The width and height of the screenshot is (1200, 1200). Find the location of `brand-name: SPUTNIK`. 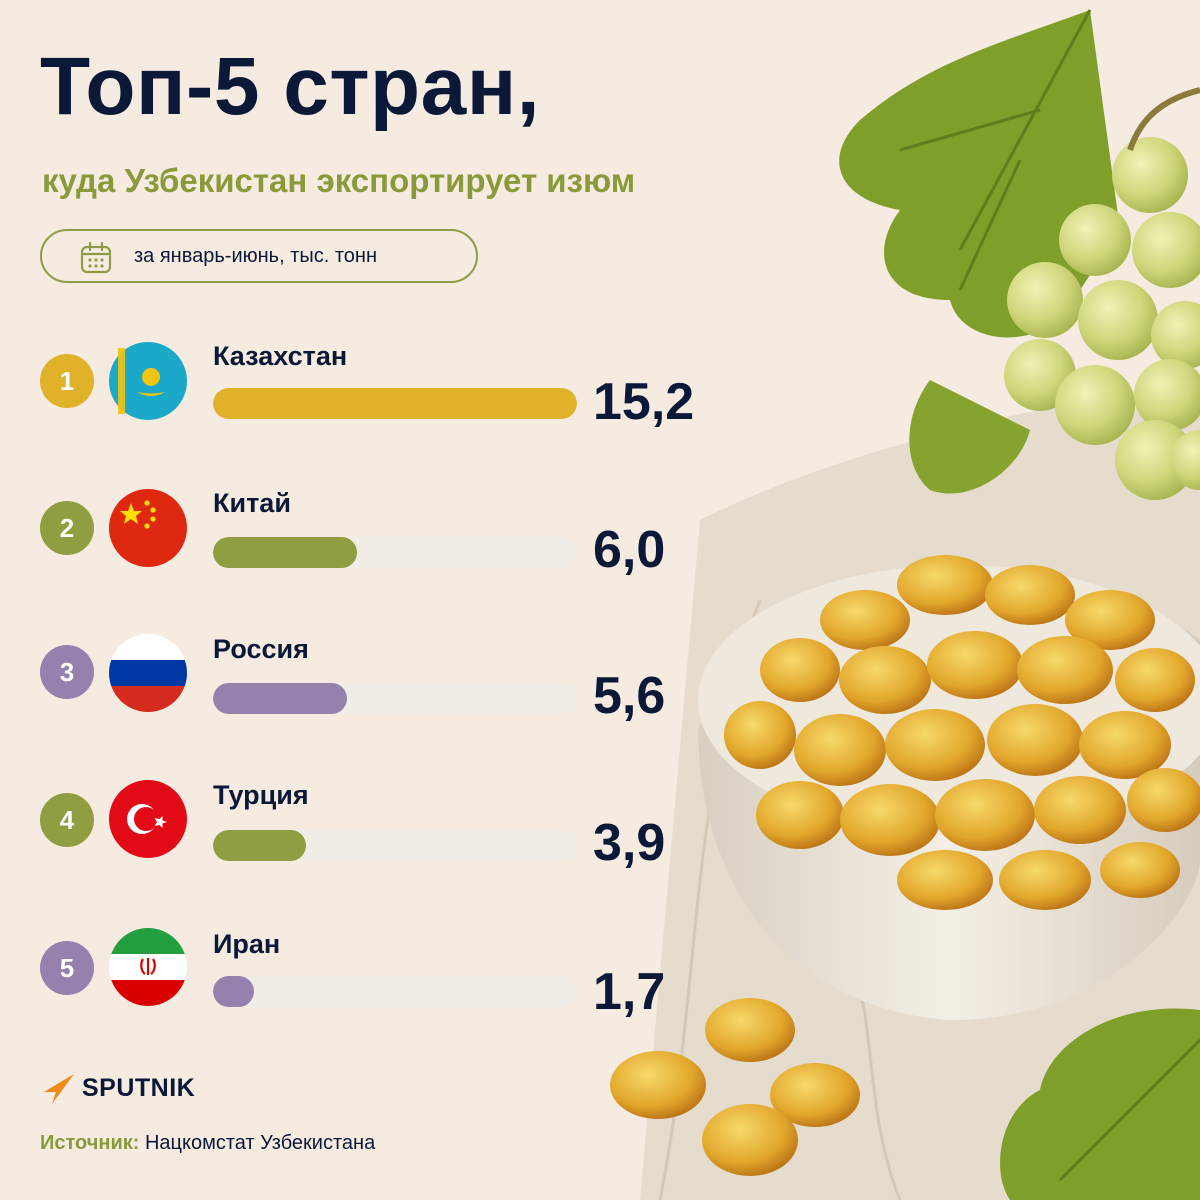

brand-name: SPUTNIK is located at coordinates (139, 1088).